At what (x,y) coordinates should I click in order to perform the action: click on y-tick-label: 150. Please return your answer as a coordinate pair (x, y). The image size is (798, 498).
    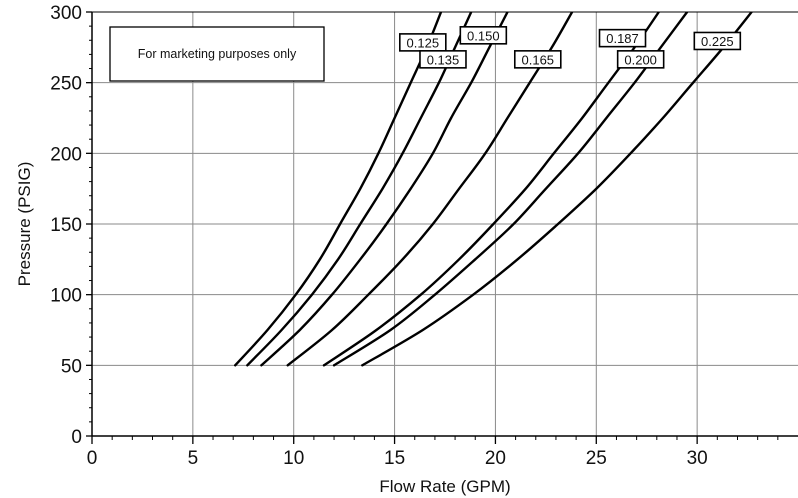
    Looking at the image, I should click on (66, 225).